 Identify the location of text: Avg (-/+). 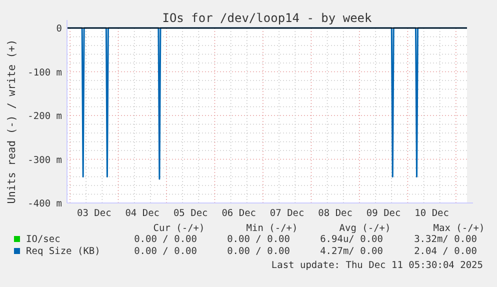
(365, 228).